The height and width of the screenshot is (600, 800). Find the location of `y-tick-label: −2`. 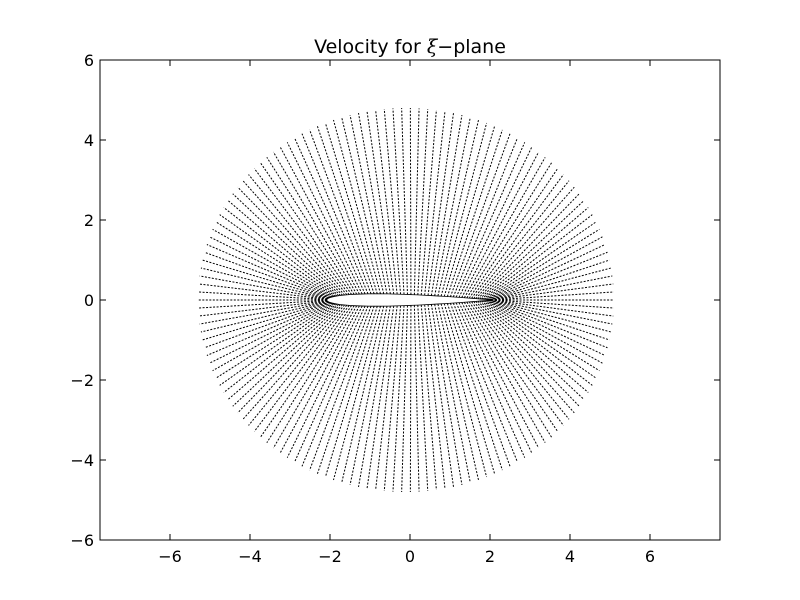

y-tick-label: −2 is located at coordinates (82, 380).